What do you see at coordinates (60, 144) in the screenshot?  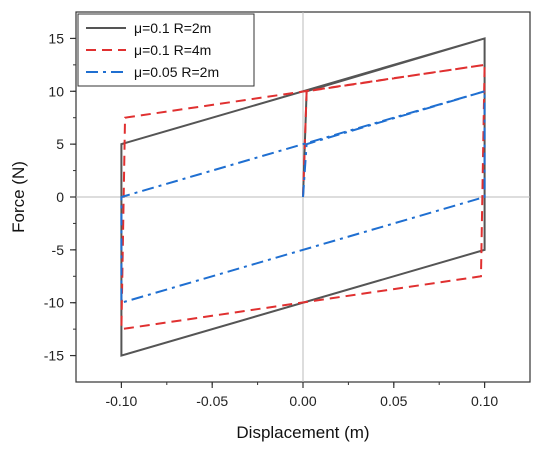 I see `y-tick-label: 5` at bounding box center [60, 144].